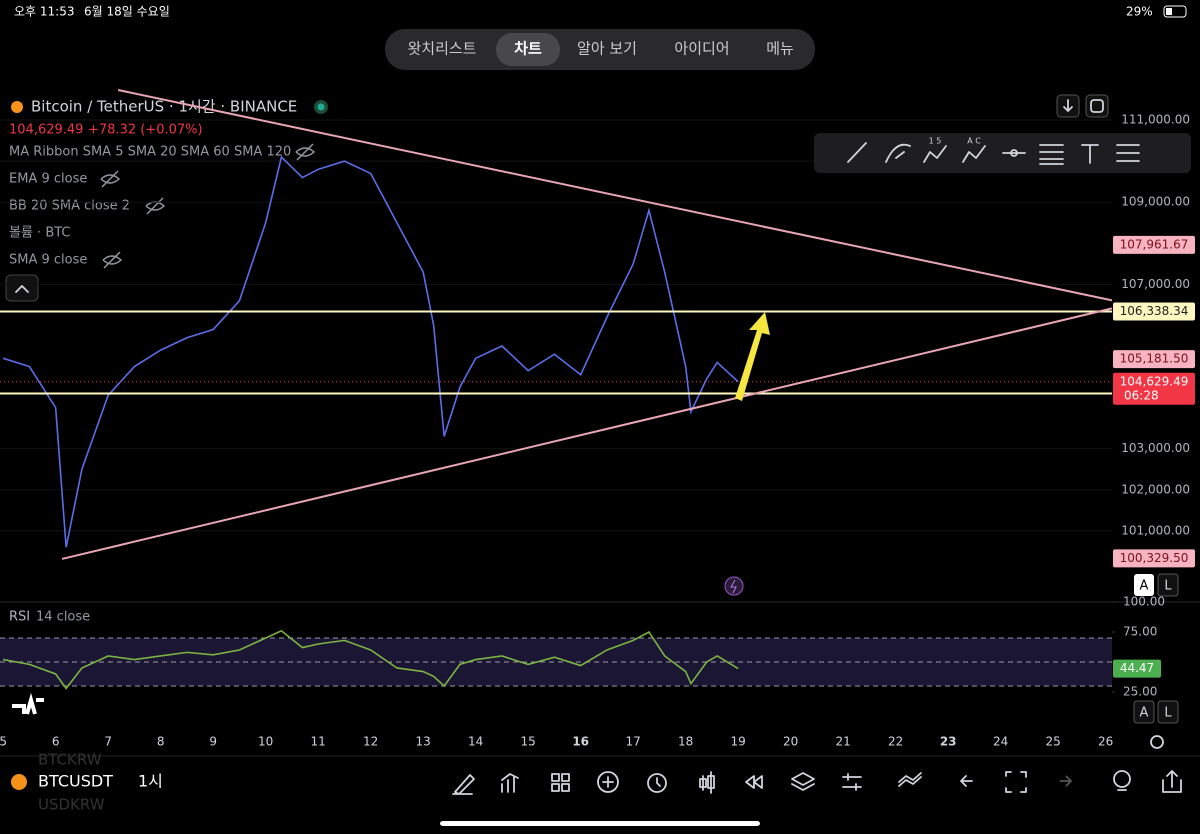 This screenshot has width=1200, height=834. I want to click on status-time: 오후 11:53, so click(44, 12).